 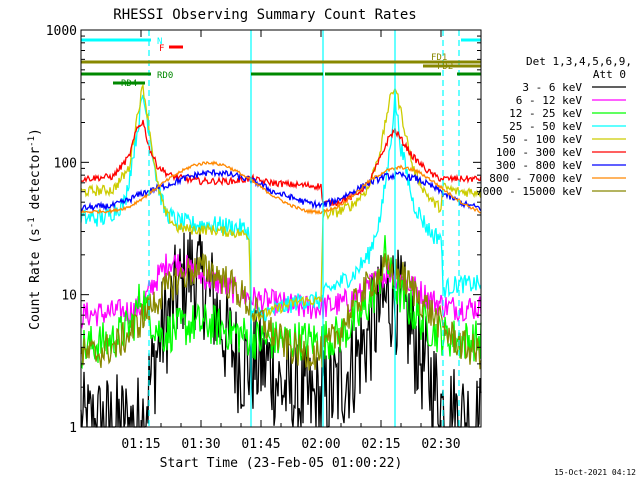 I want to click on legend-label-1: 3 - 6 keV, so click(x=552, y=87).